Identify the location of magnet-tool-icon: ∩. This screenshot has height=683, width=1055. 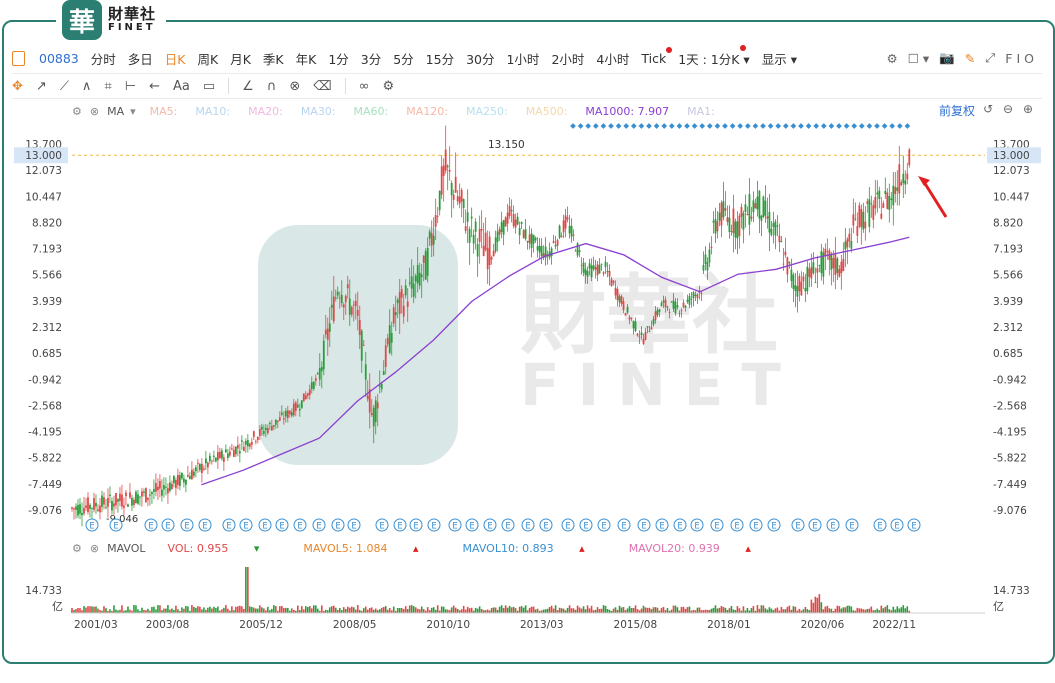
(271, 86).